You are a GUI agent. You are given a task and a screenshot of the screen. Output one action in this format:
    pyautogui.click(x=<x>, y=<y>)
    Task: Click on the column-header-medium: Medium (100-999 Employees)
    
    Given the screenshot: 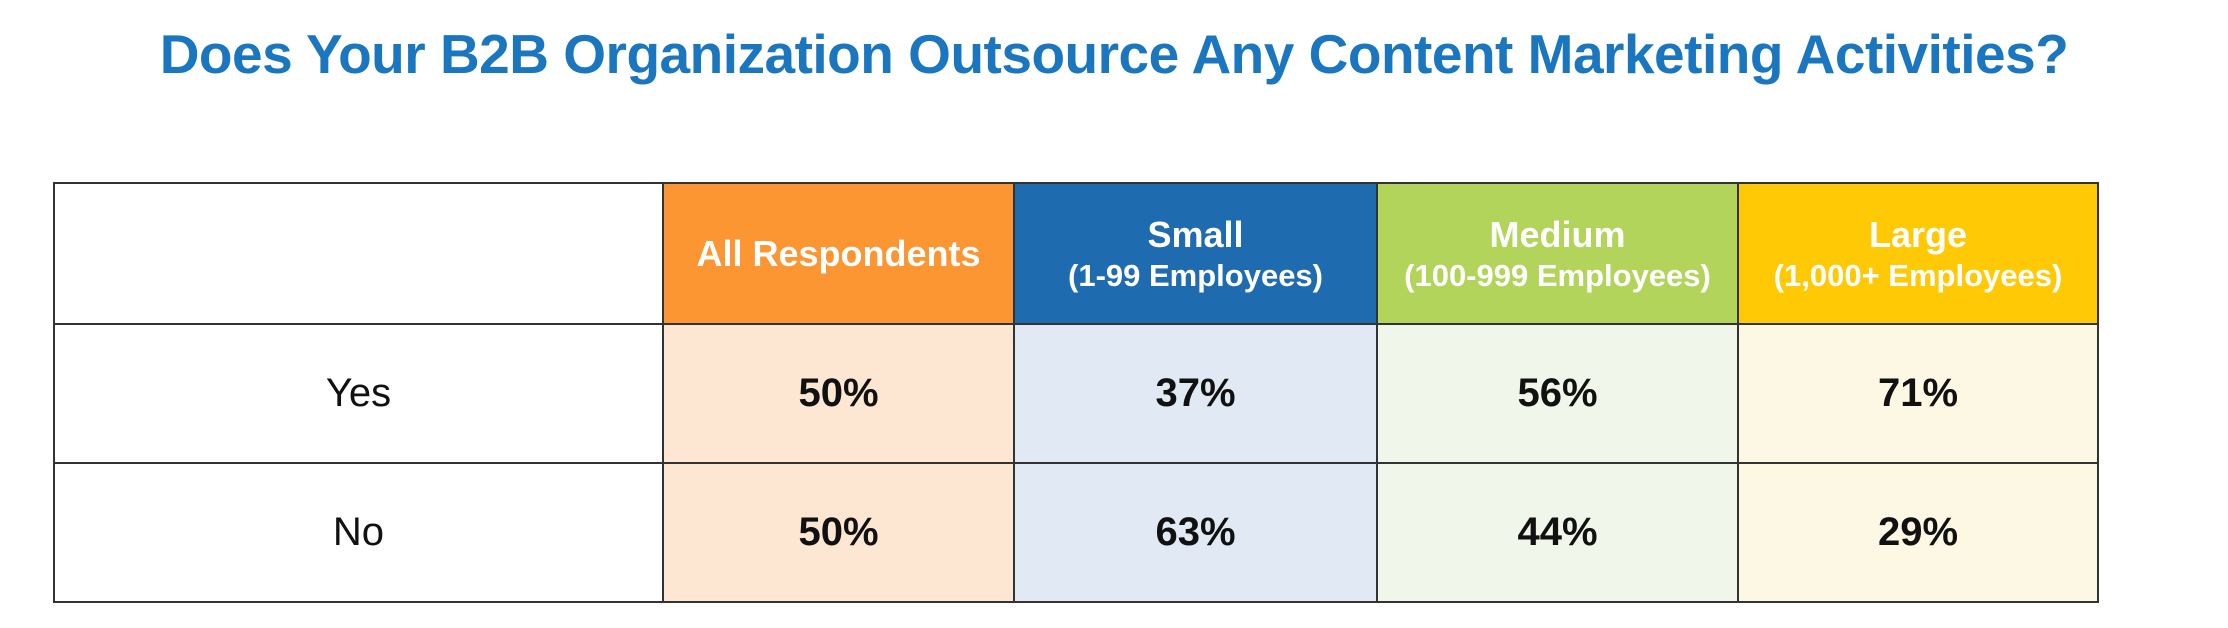 What is the action you would take?
    pyautogui.click(x=1557, y=253)
    